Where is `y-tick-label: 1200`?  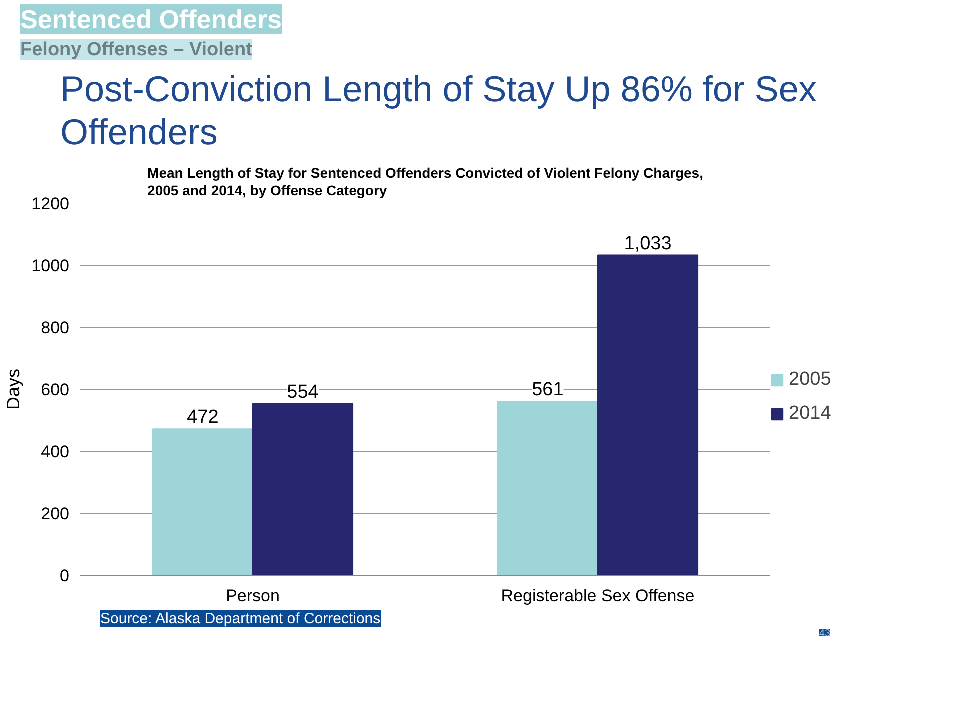 y-tick-label: 1200 is located at coordinates (51, 204).